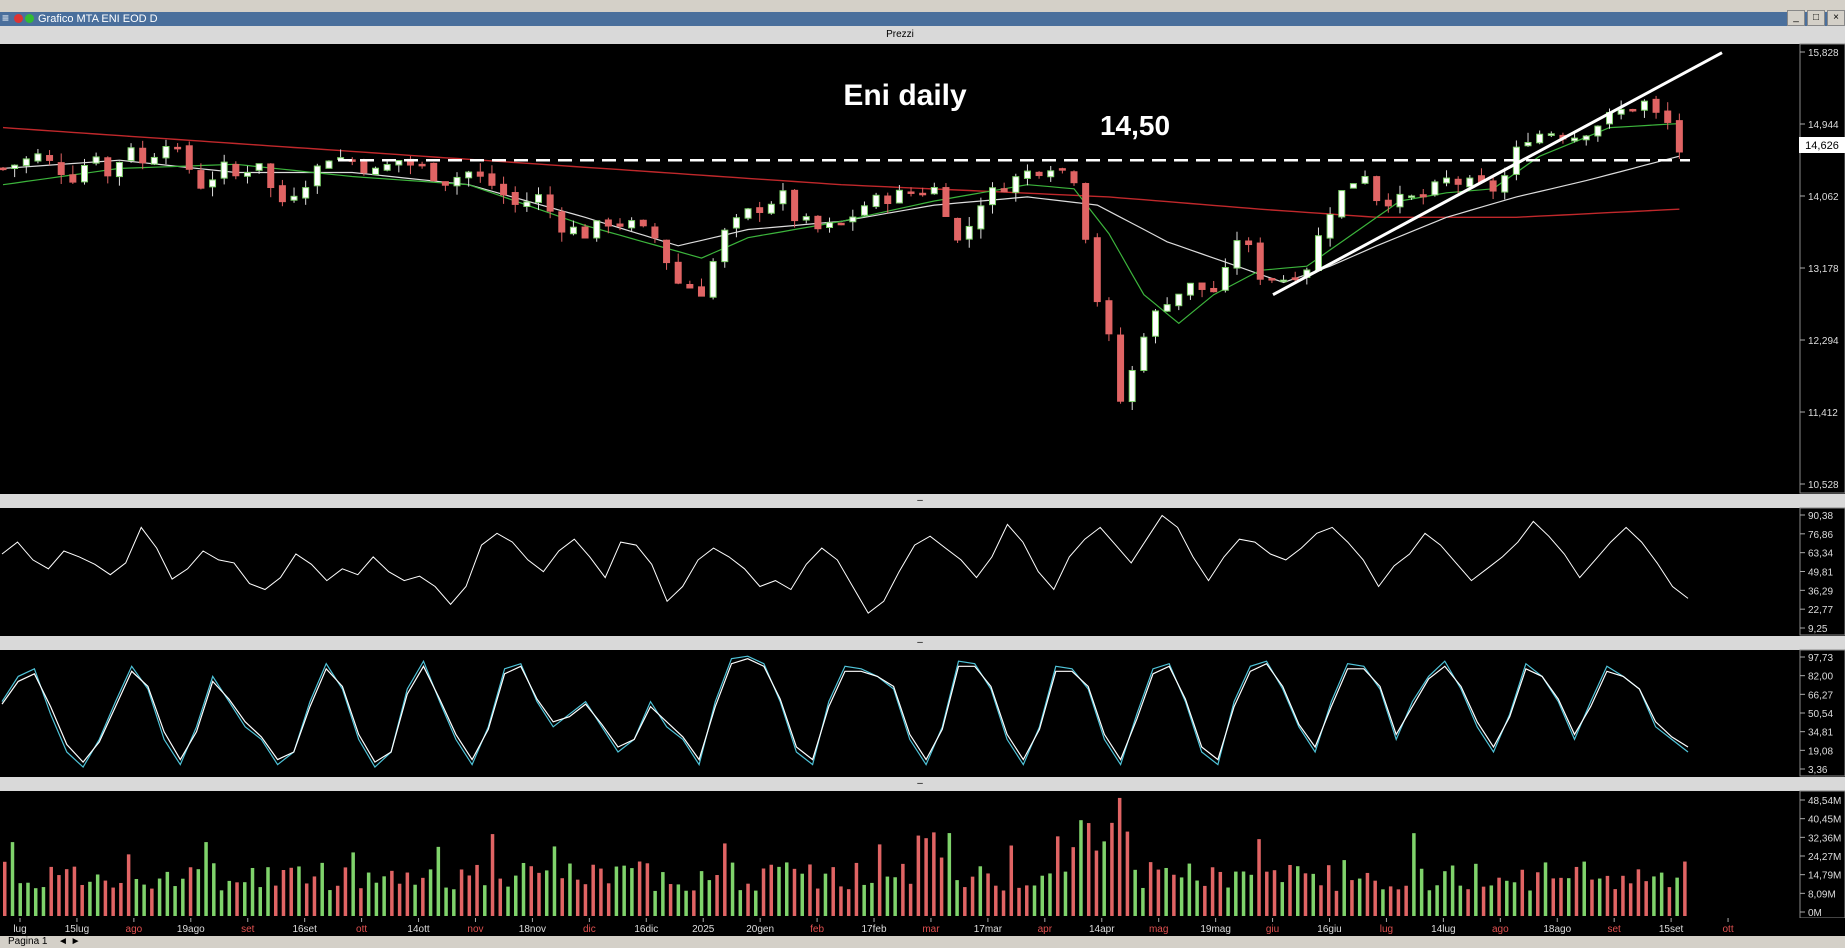 The image size is (1845, 948). What do you see at coordinates (1816, 18) in the screenshot?
I see `maximize-icon: □` at bounding box center [1816, 18].